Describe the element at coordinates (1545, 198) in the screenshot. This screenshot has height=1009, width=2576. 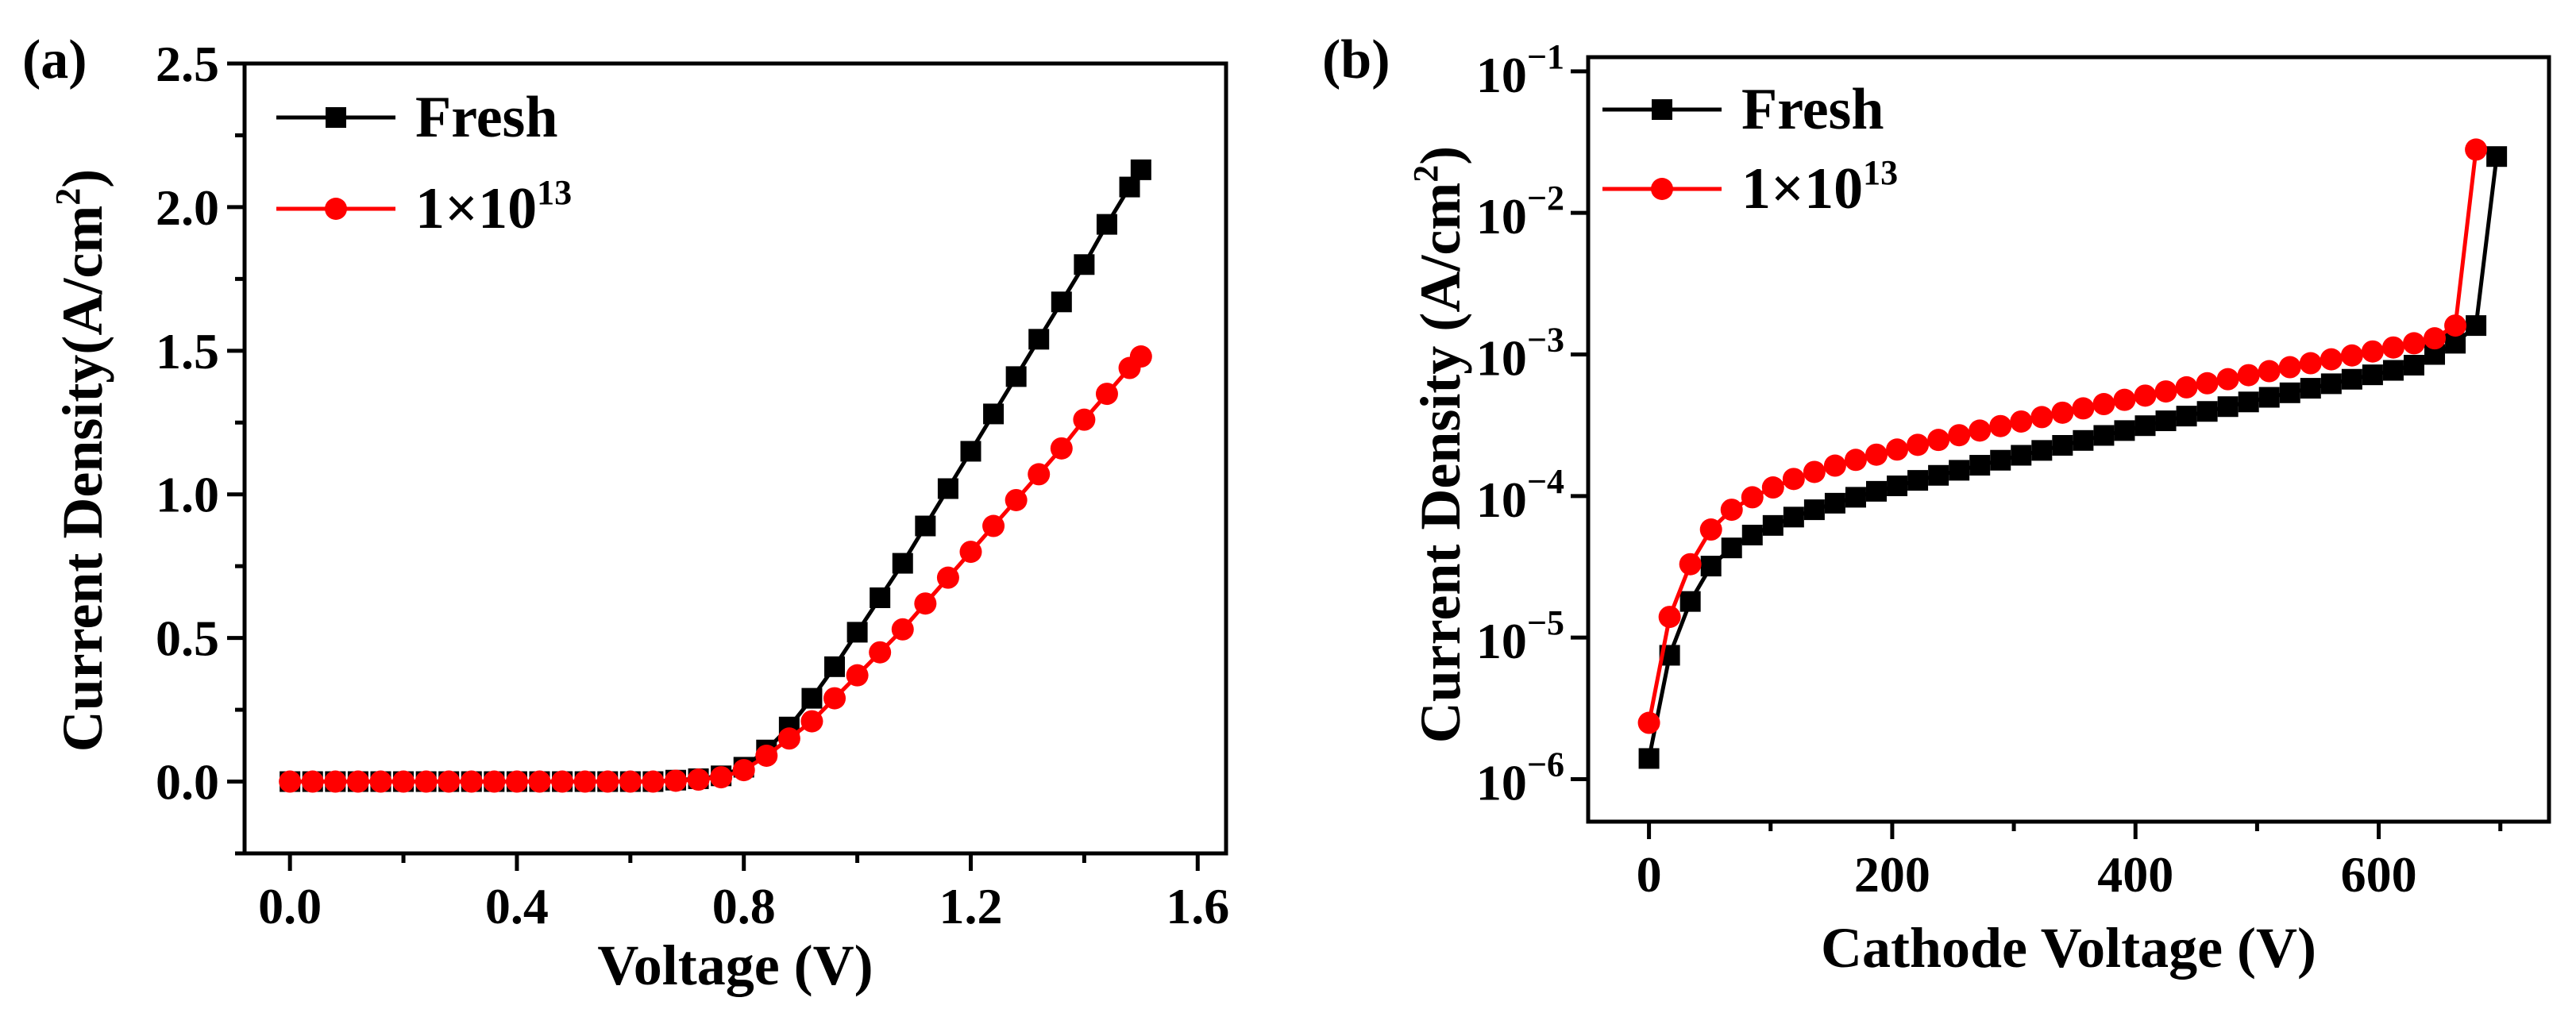
I see `panel-b-y-tick-exp-4: −2` at that location.